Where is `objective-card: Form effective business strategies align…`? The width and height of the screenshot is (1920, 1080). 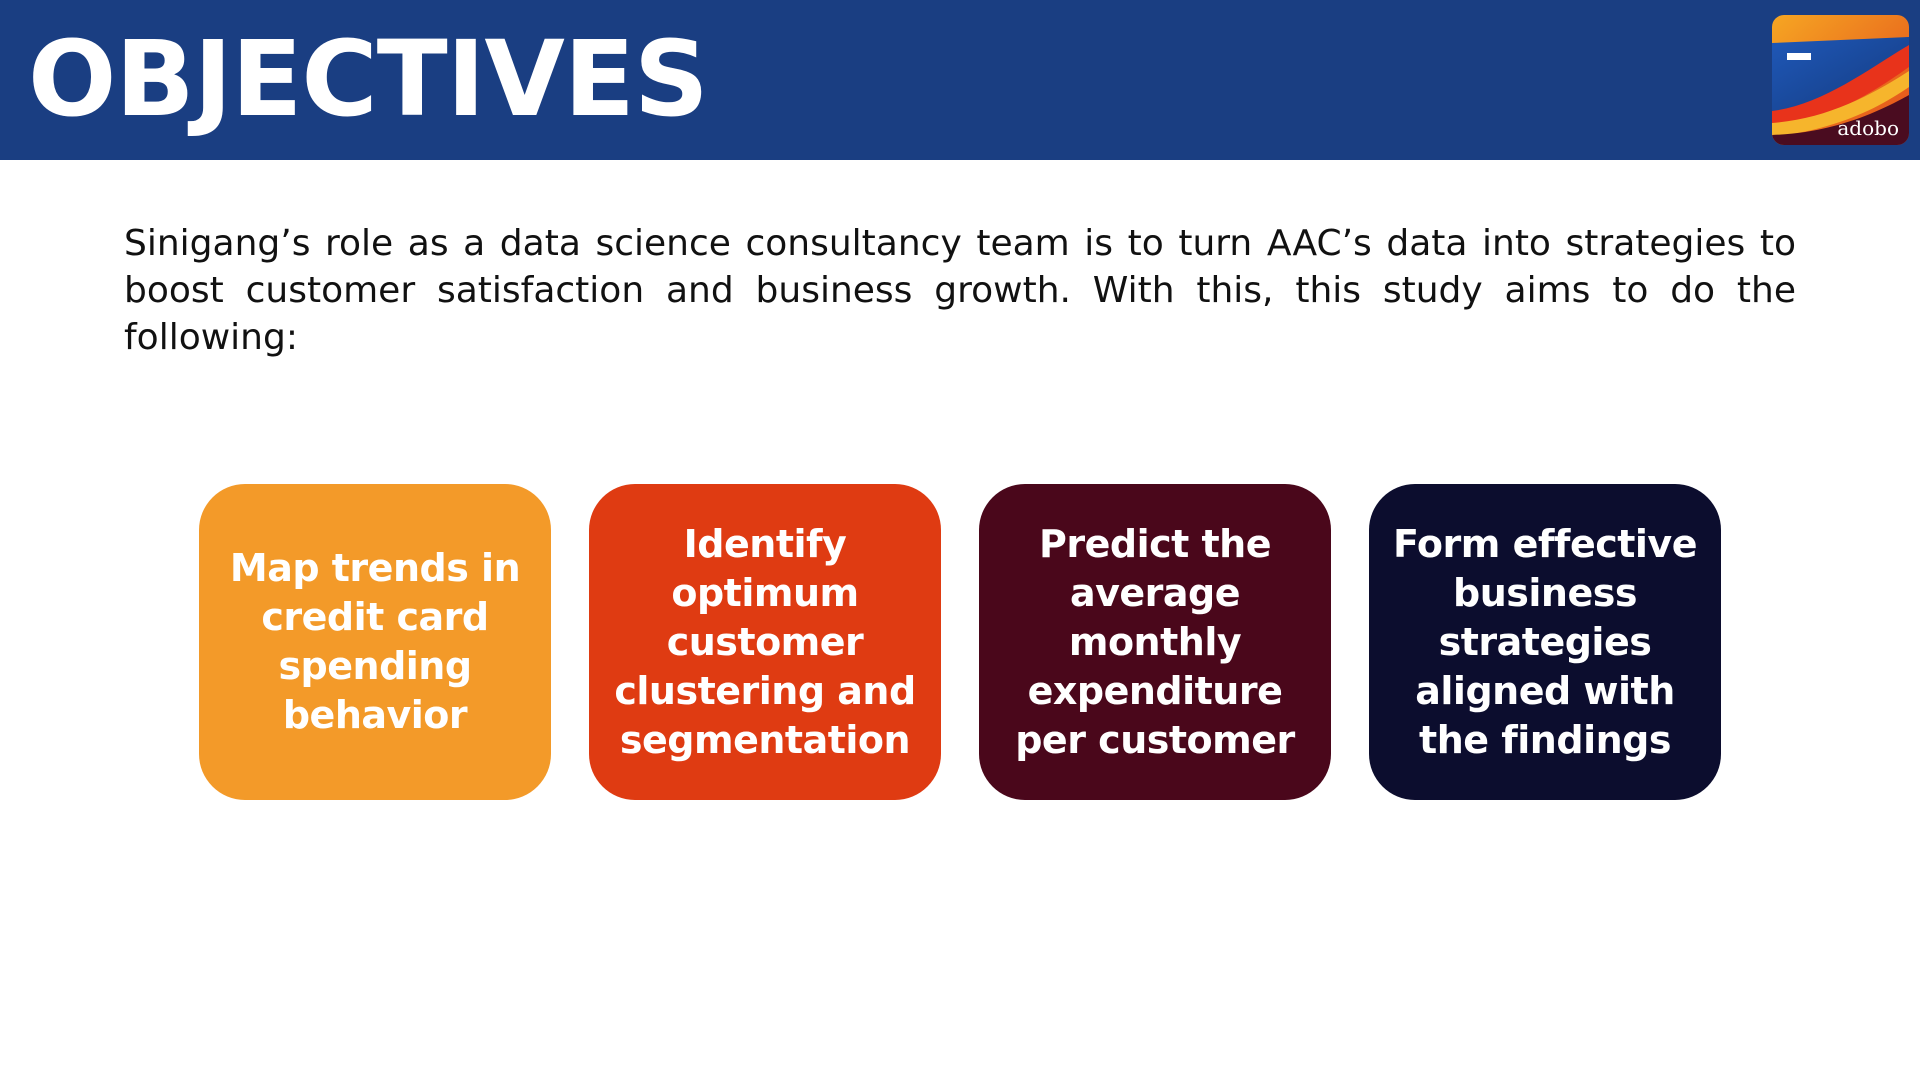
objective-card: Form effective business strategies align… is located at coordinates (1545, 642).